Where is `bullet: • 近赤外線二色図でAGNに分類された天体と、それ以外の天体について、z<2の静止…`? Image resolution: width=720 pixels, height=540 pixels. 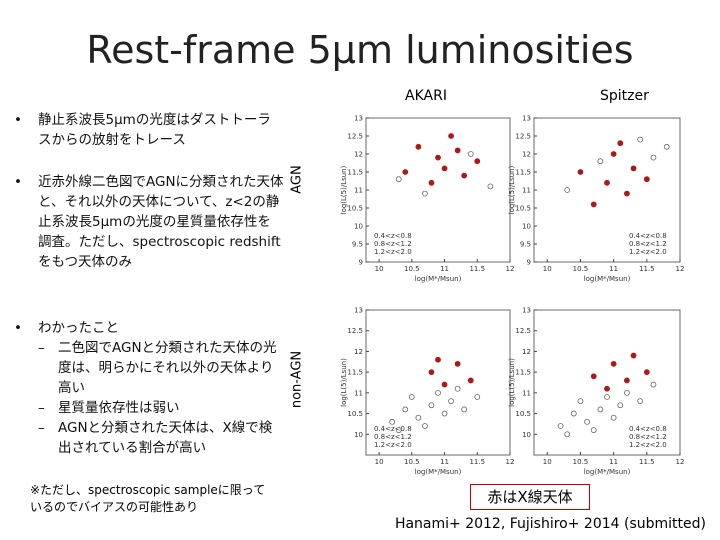 bullet: • 近赤外線二色図でAGNに分類された天体と、それ以外の天体について、z<2の静止… is located at coordinates (149, 222).